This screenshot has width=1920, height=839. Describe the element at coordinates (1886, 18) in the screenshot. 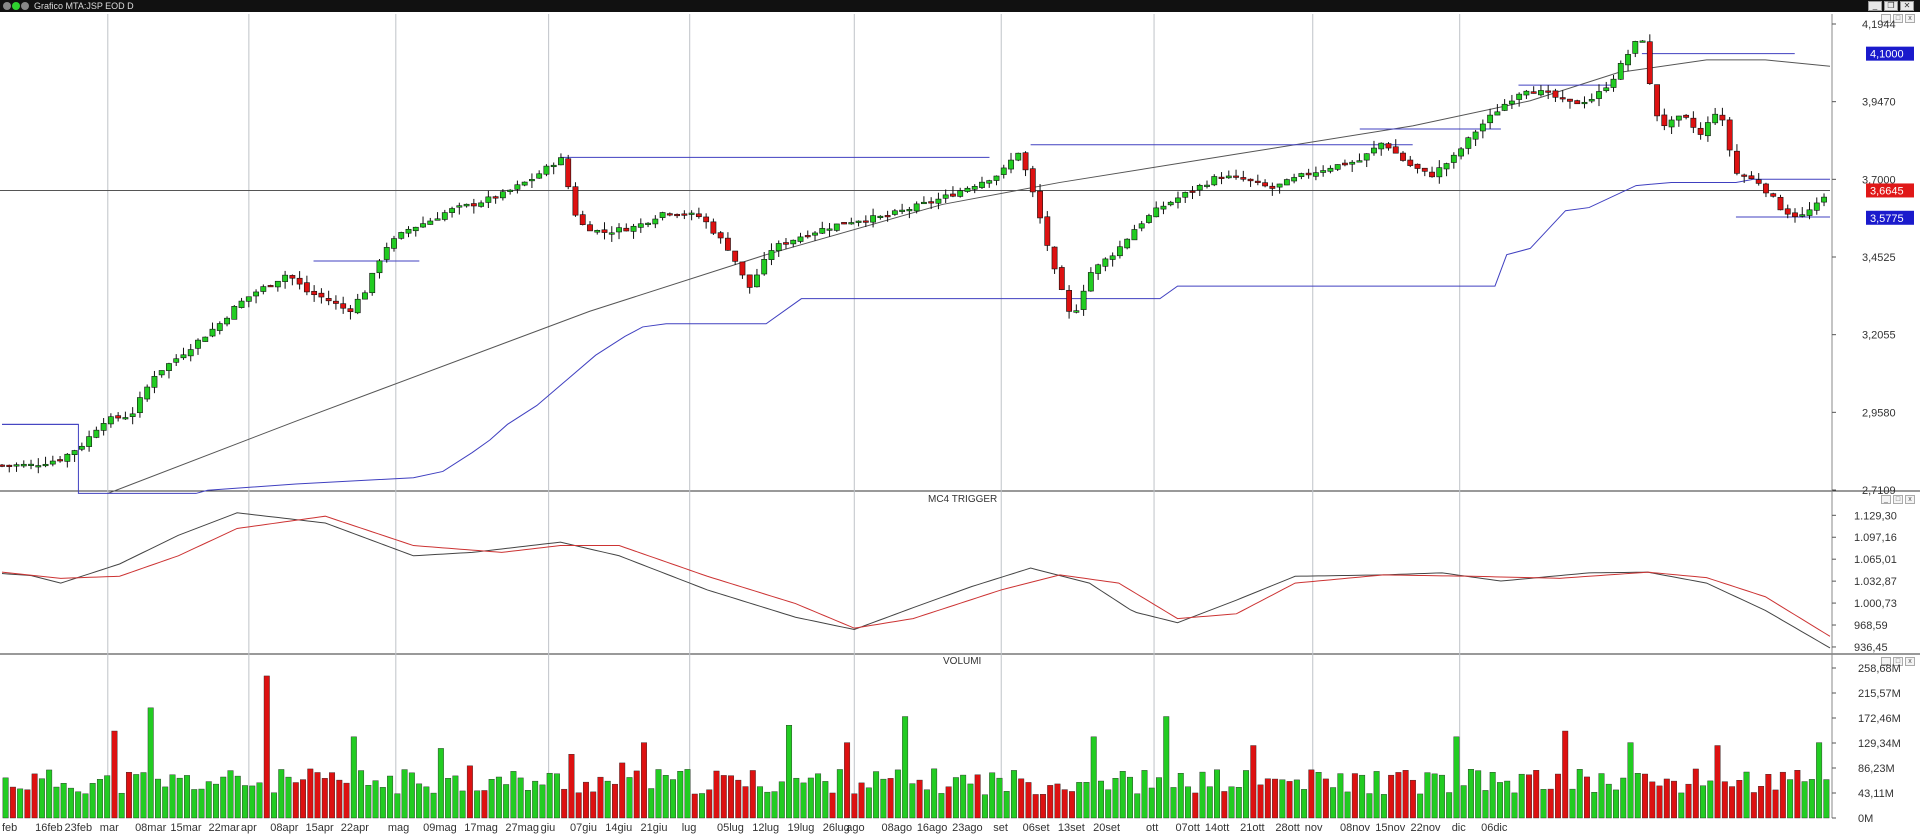

I see `price-panel-minimize-button: _` at that location.